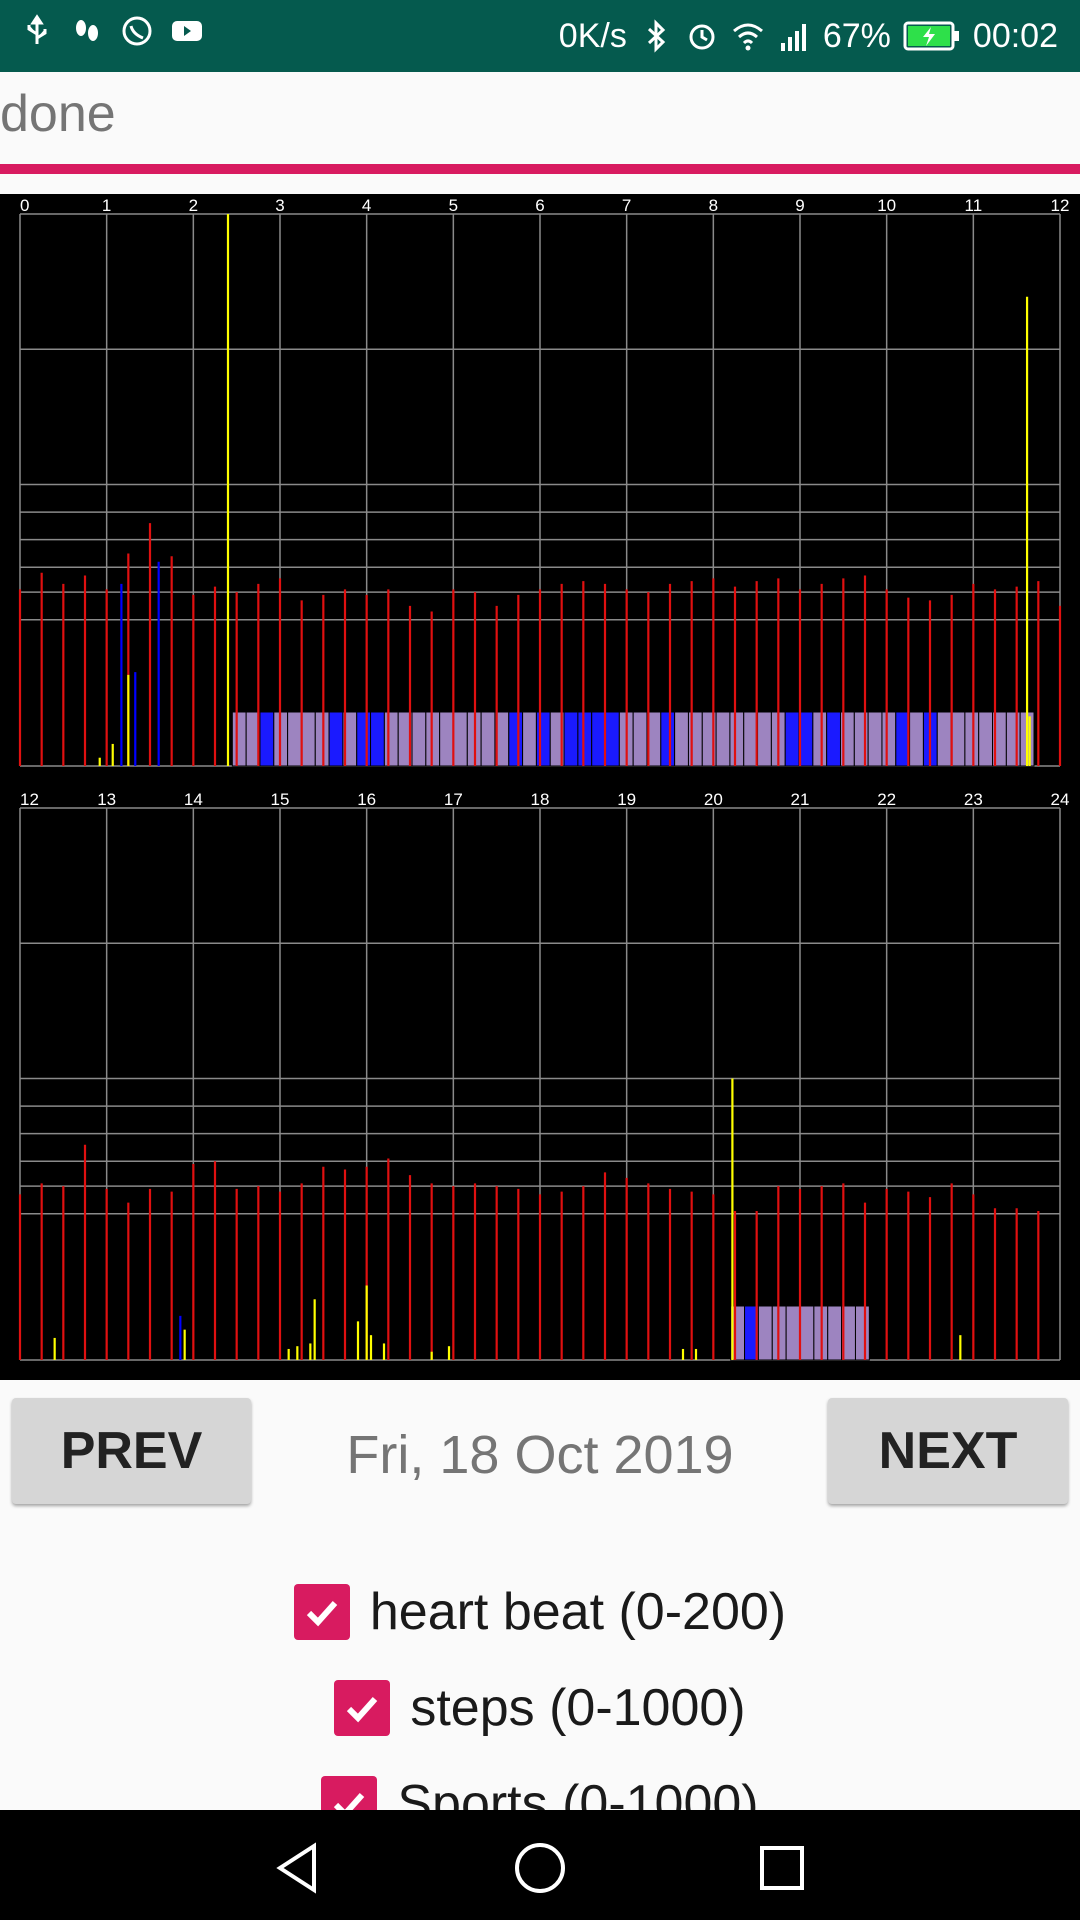  What do you see at coordinates (626, 799) in the screenshot?
I see `x-tick-label: 19` at bounding box center [626, 799].